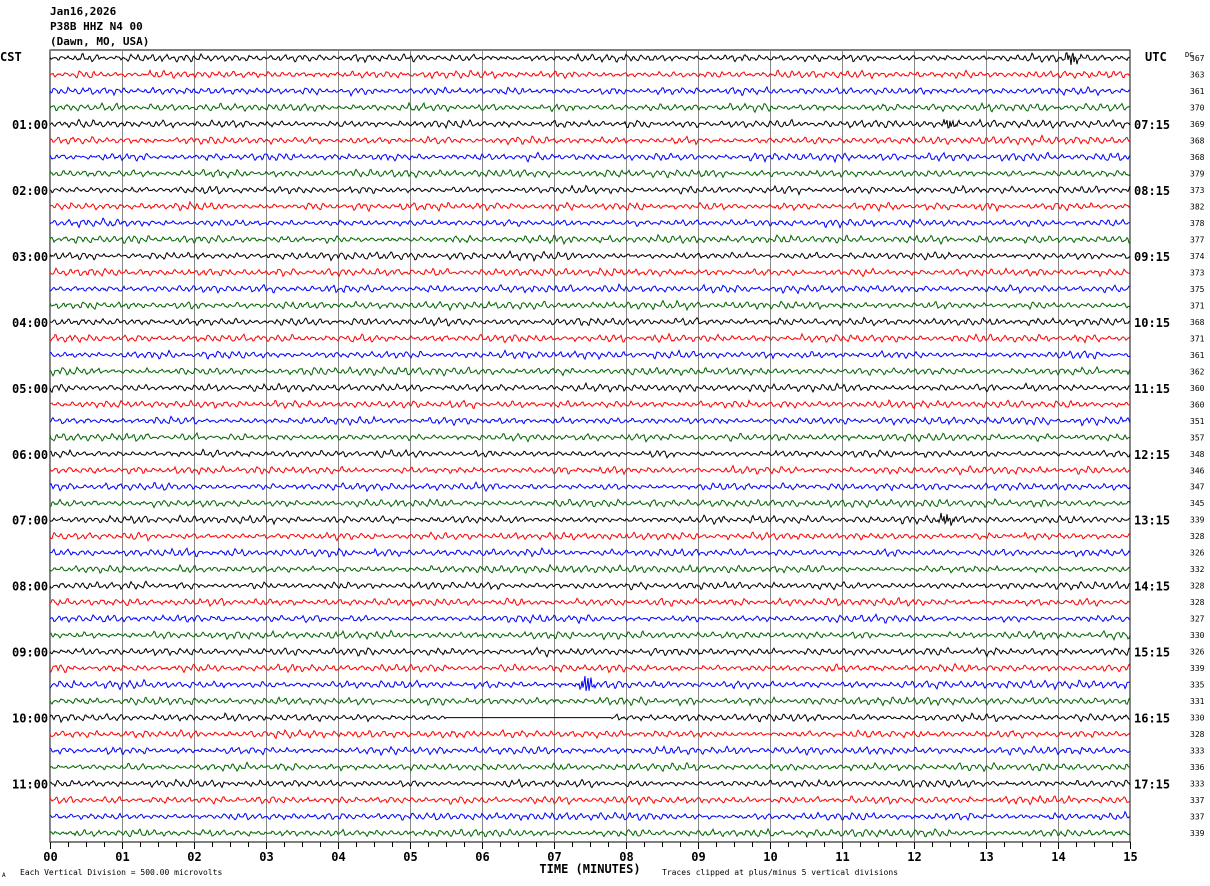  What do you see at coordinates (1152, 521) in the screenshot?
I see `right-hour-label: 13:15` at bounding box center [1152, 521].